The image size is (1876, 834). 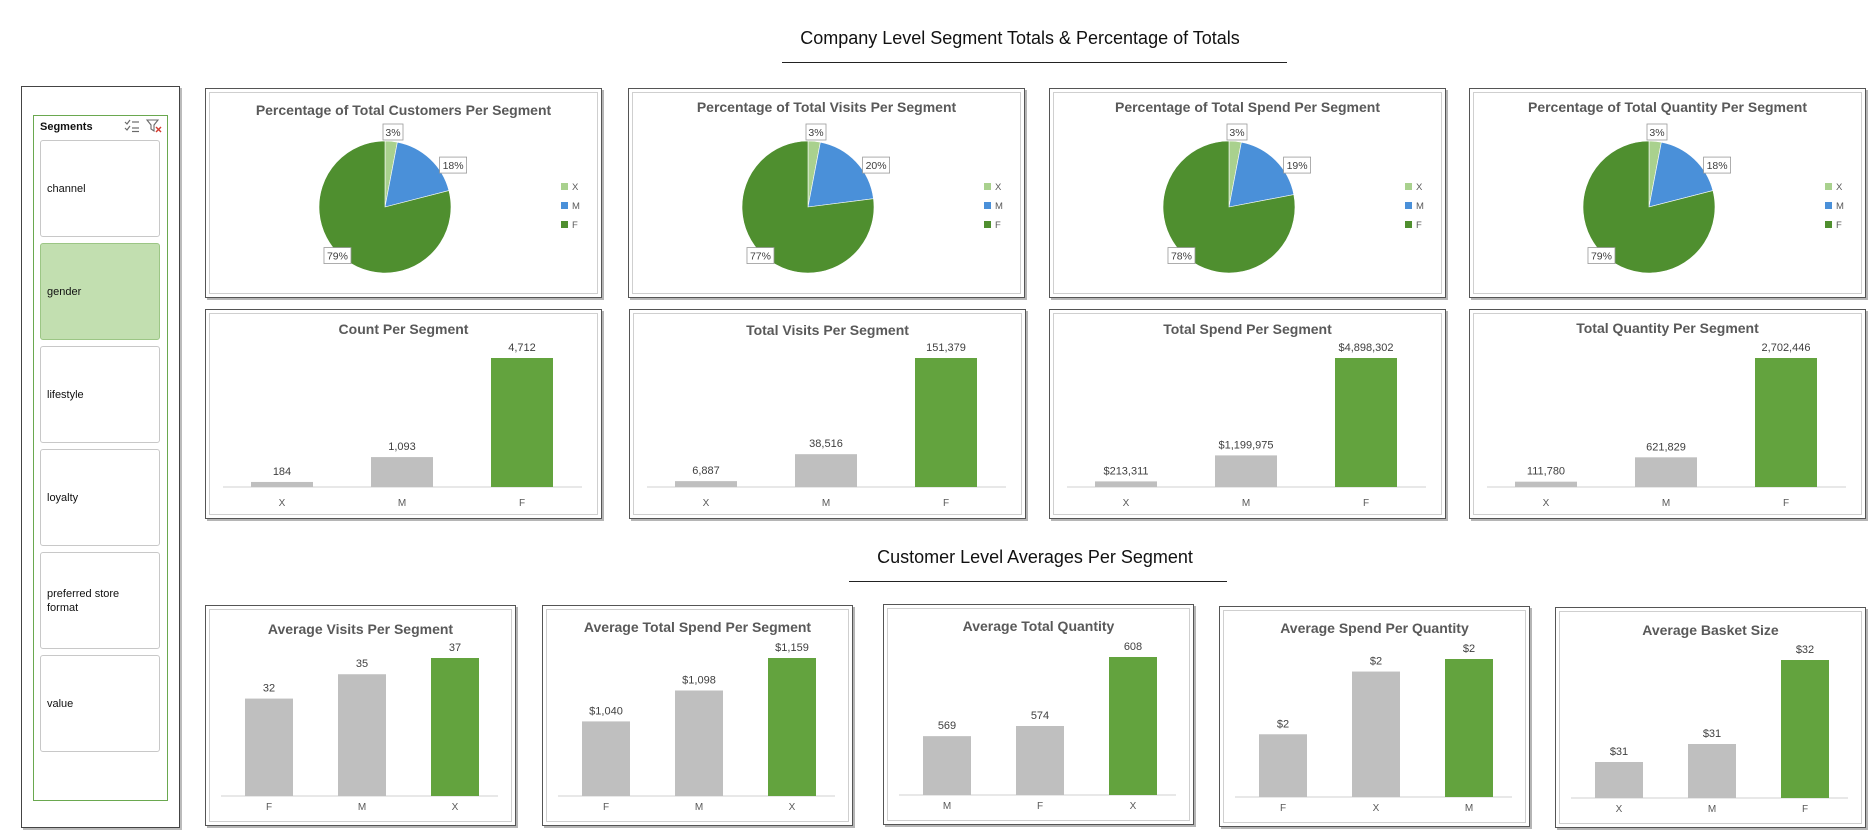 What do you see at coordinates (1245, 445) in the screenshot?
I see `bar-data-label: $1,199,975` at bounding box center [1245, 445].